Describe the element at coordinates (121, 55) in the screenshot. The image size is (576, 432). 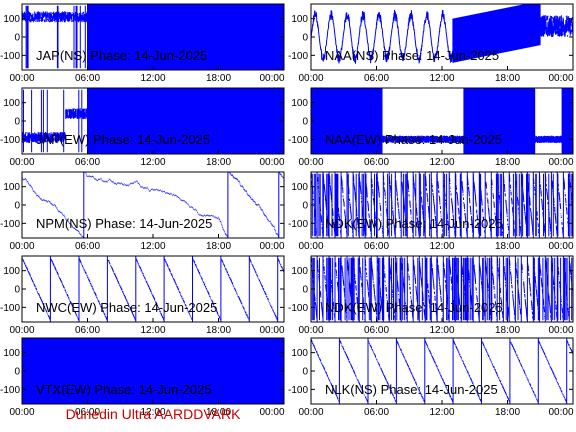
I see `panel-title: JAP(NS) Phase: 14-Jun-2025` at that location.